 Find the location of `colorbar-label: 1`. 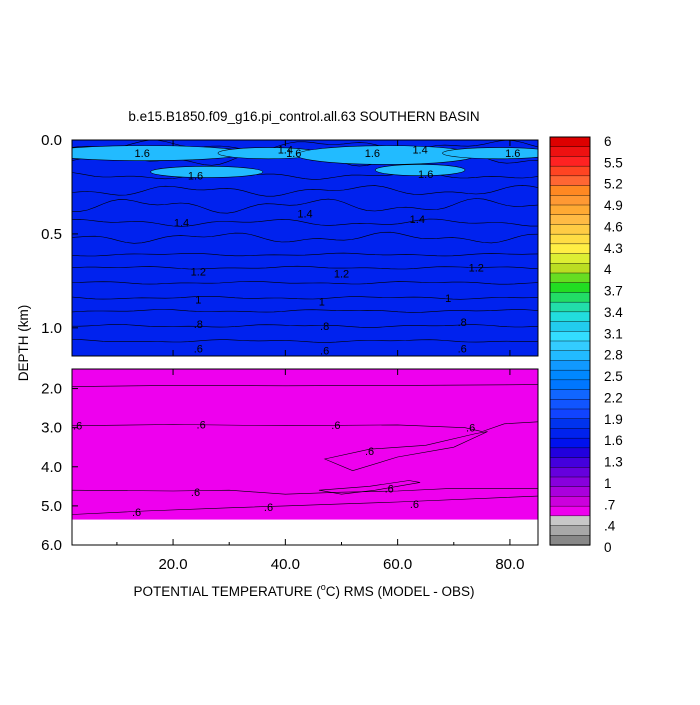

colorbar-label: 1 is located at coordinates (608, 483).